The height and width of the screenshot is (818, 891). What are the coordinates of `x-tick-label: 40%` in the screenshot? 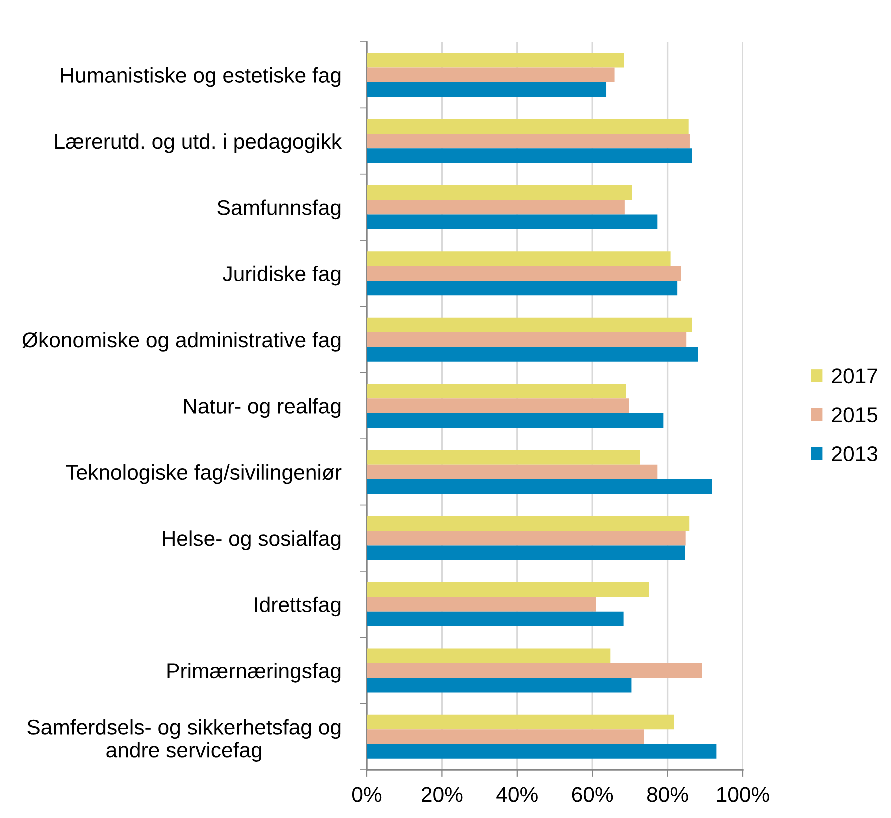 It's located at (517, 794).